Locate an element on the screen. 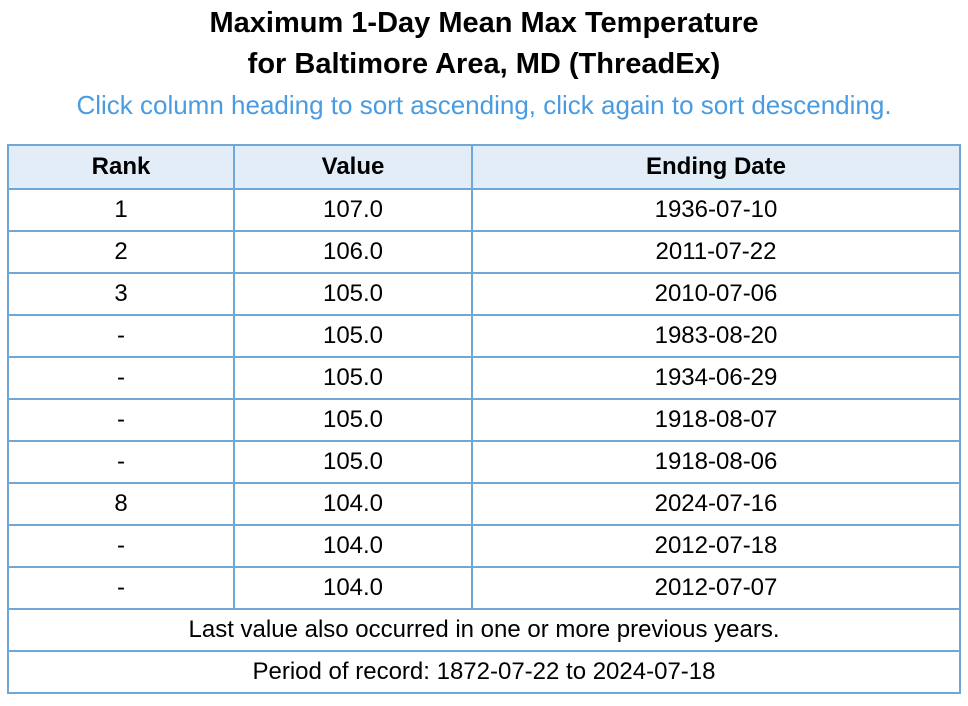 The image size is (968, 706). rank-column-header: Rank is located at coordinates (121, 167).